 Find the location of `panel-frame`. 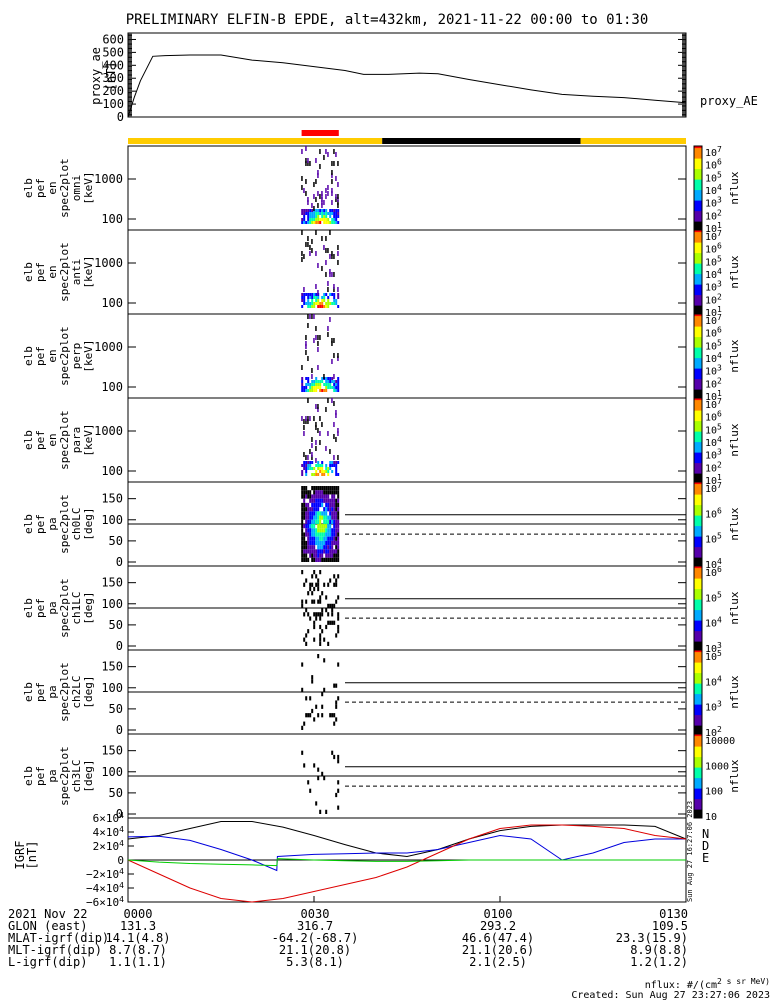

panel-frame is located at coordinates (407, 356).